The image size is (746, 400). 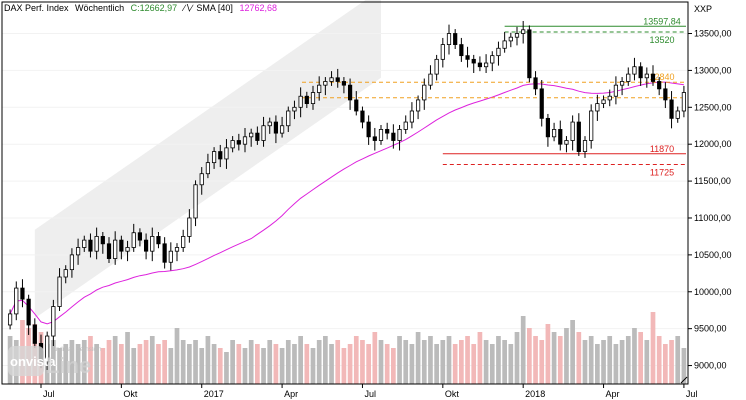 I want to click on level-label: 11870, so click(x=662, y=149).